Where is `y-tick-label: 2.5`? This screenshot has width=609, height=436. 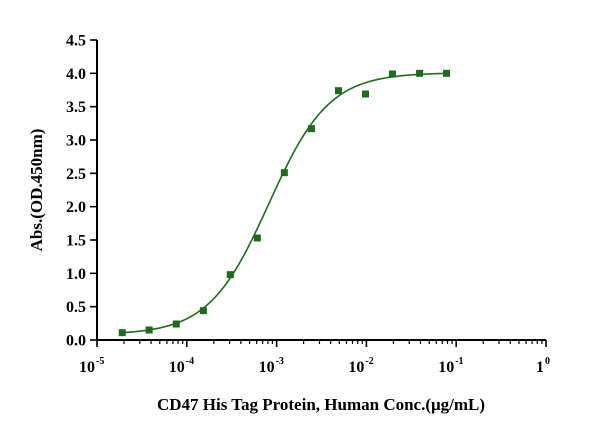
y-tick-label: 2.5 is located at coordinates (76, 174).